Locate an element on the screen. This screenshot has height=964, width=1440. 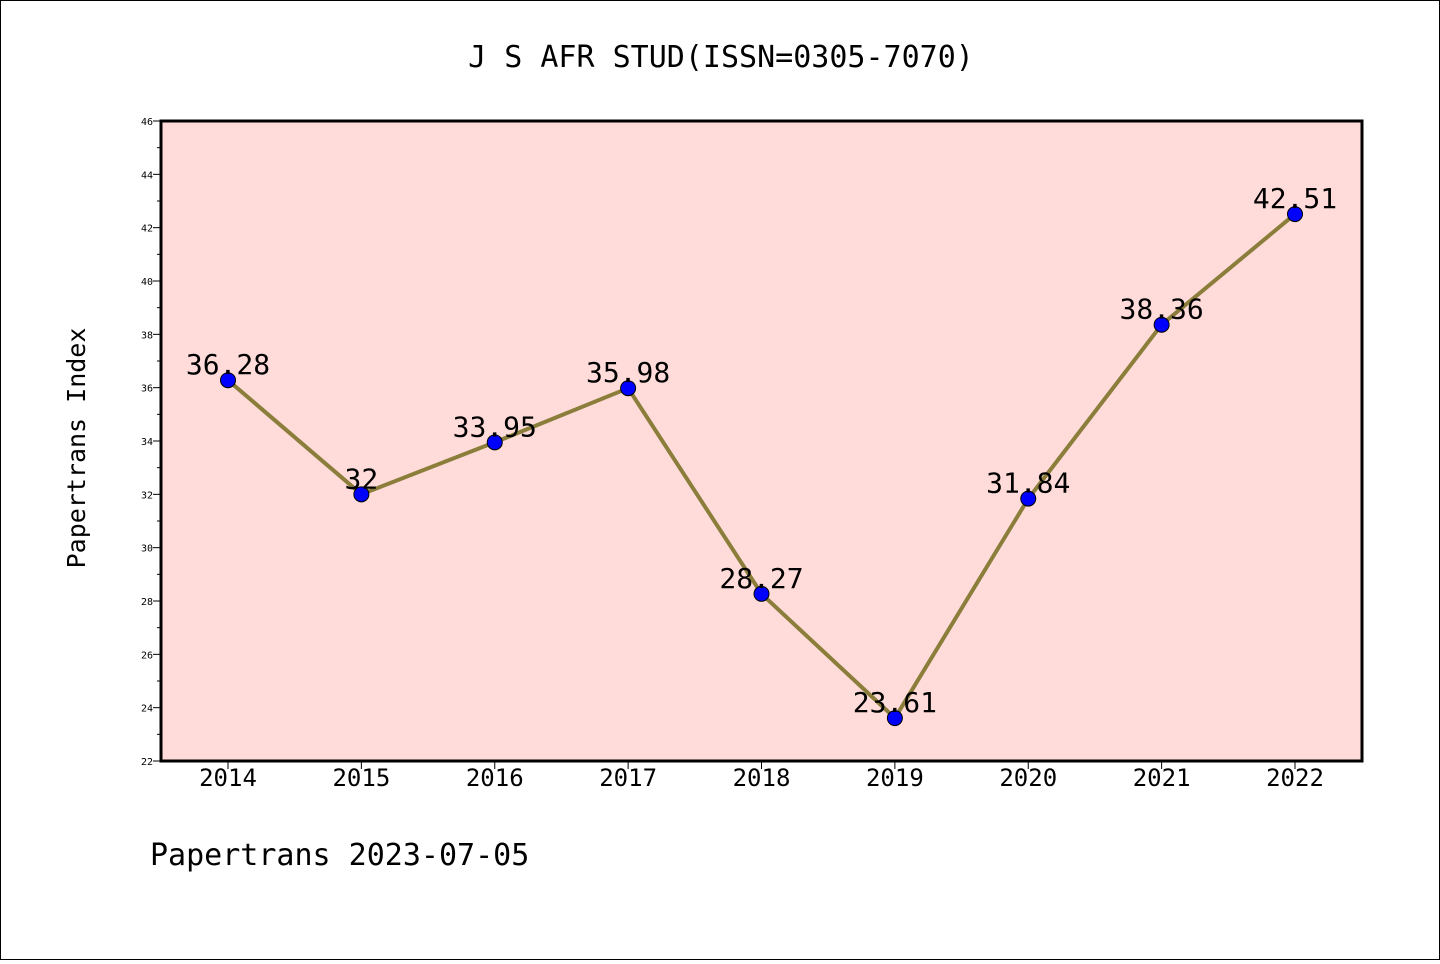
y-tick-label: 44 is located at coordinates (147, 175).